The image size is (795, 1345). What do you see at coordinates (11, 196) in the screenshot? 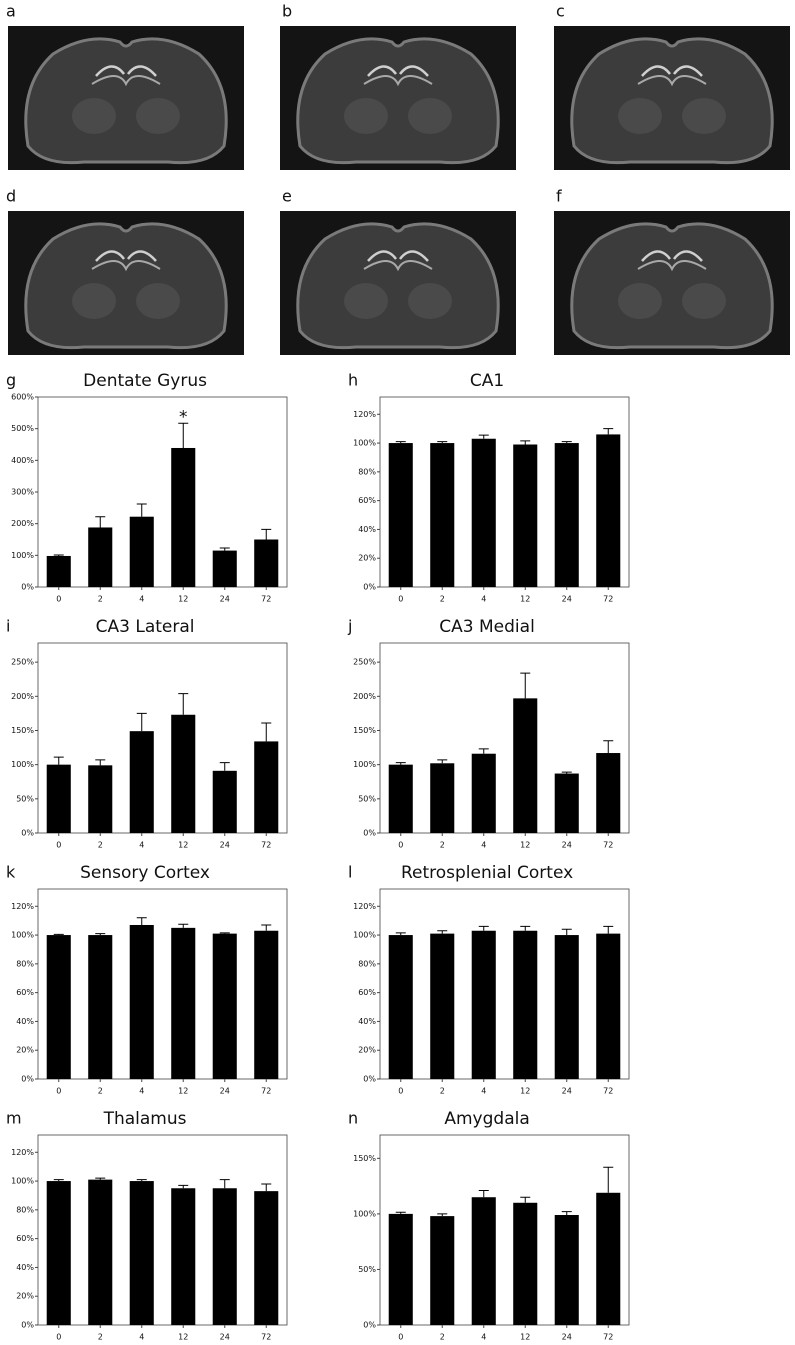
I see `panel-label: d` at bounding box center [11, 196].